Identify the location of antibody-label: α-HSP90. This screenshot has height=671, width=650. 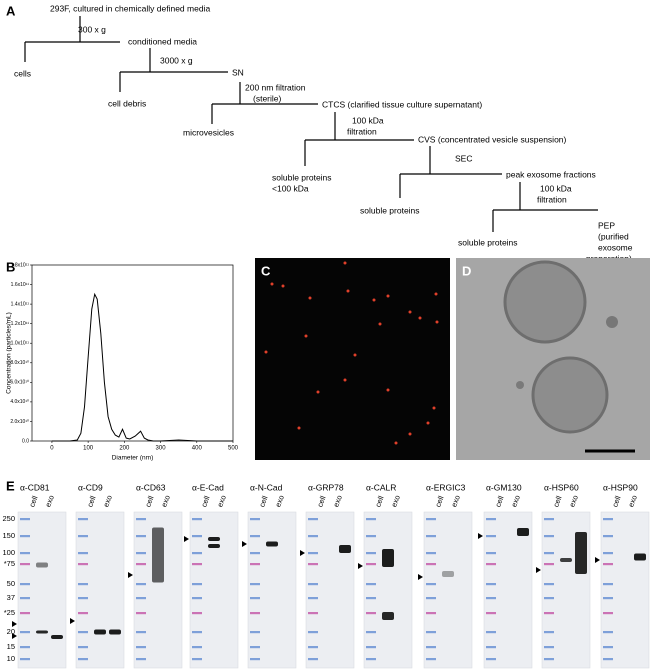
(620, 487).